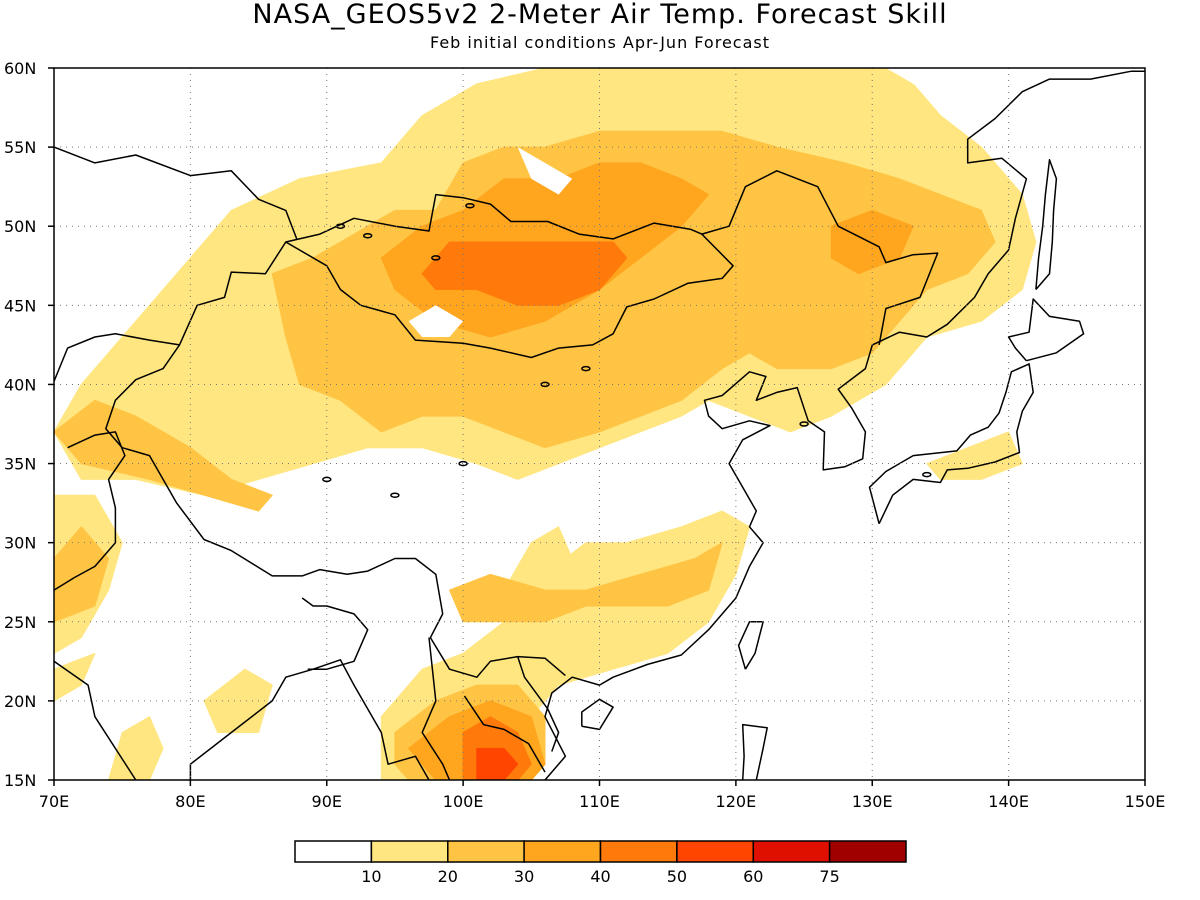 This screenshot has height=900, width=1200. Describe the element at coordinates (524, 876) in the screenshot. I see `colorbar-label-30: 30` at that location.